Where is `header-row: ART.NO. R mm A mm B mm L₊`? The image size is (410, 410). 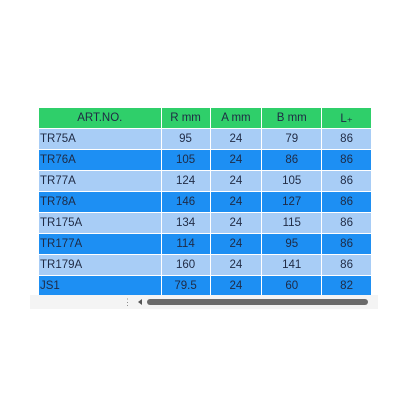
header-row: ART.NO. R mm A mm B mm L₊ is located at coordinates (205, 118).